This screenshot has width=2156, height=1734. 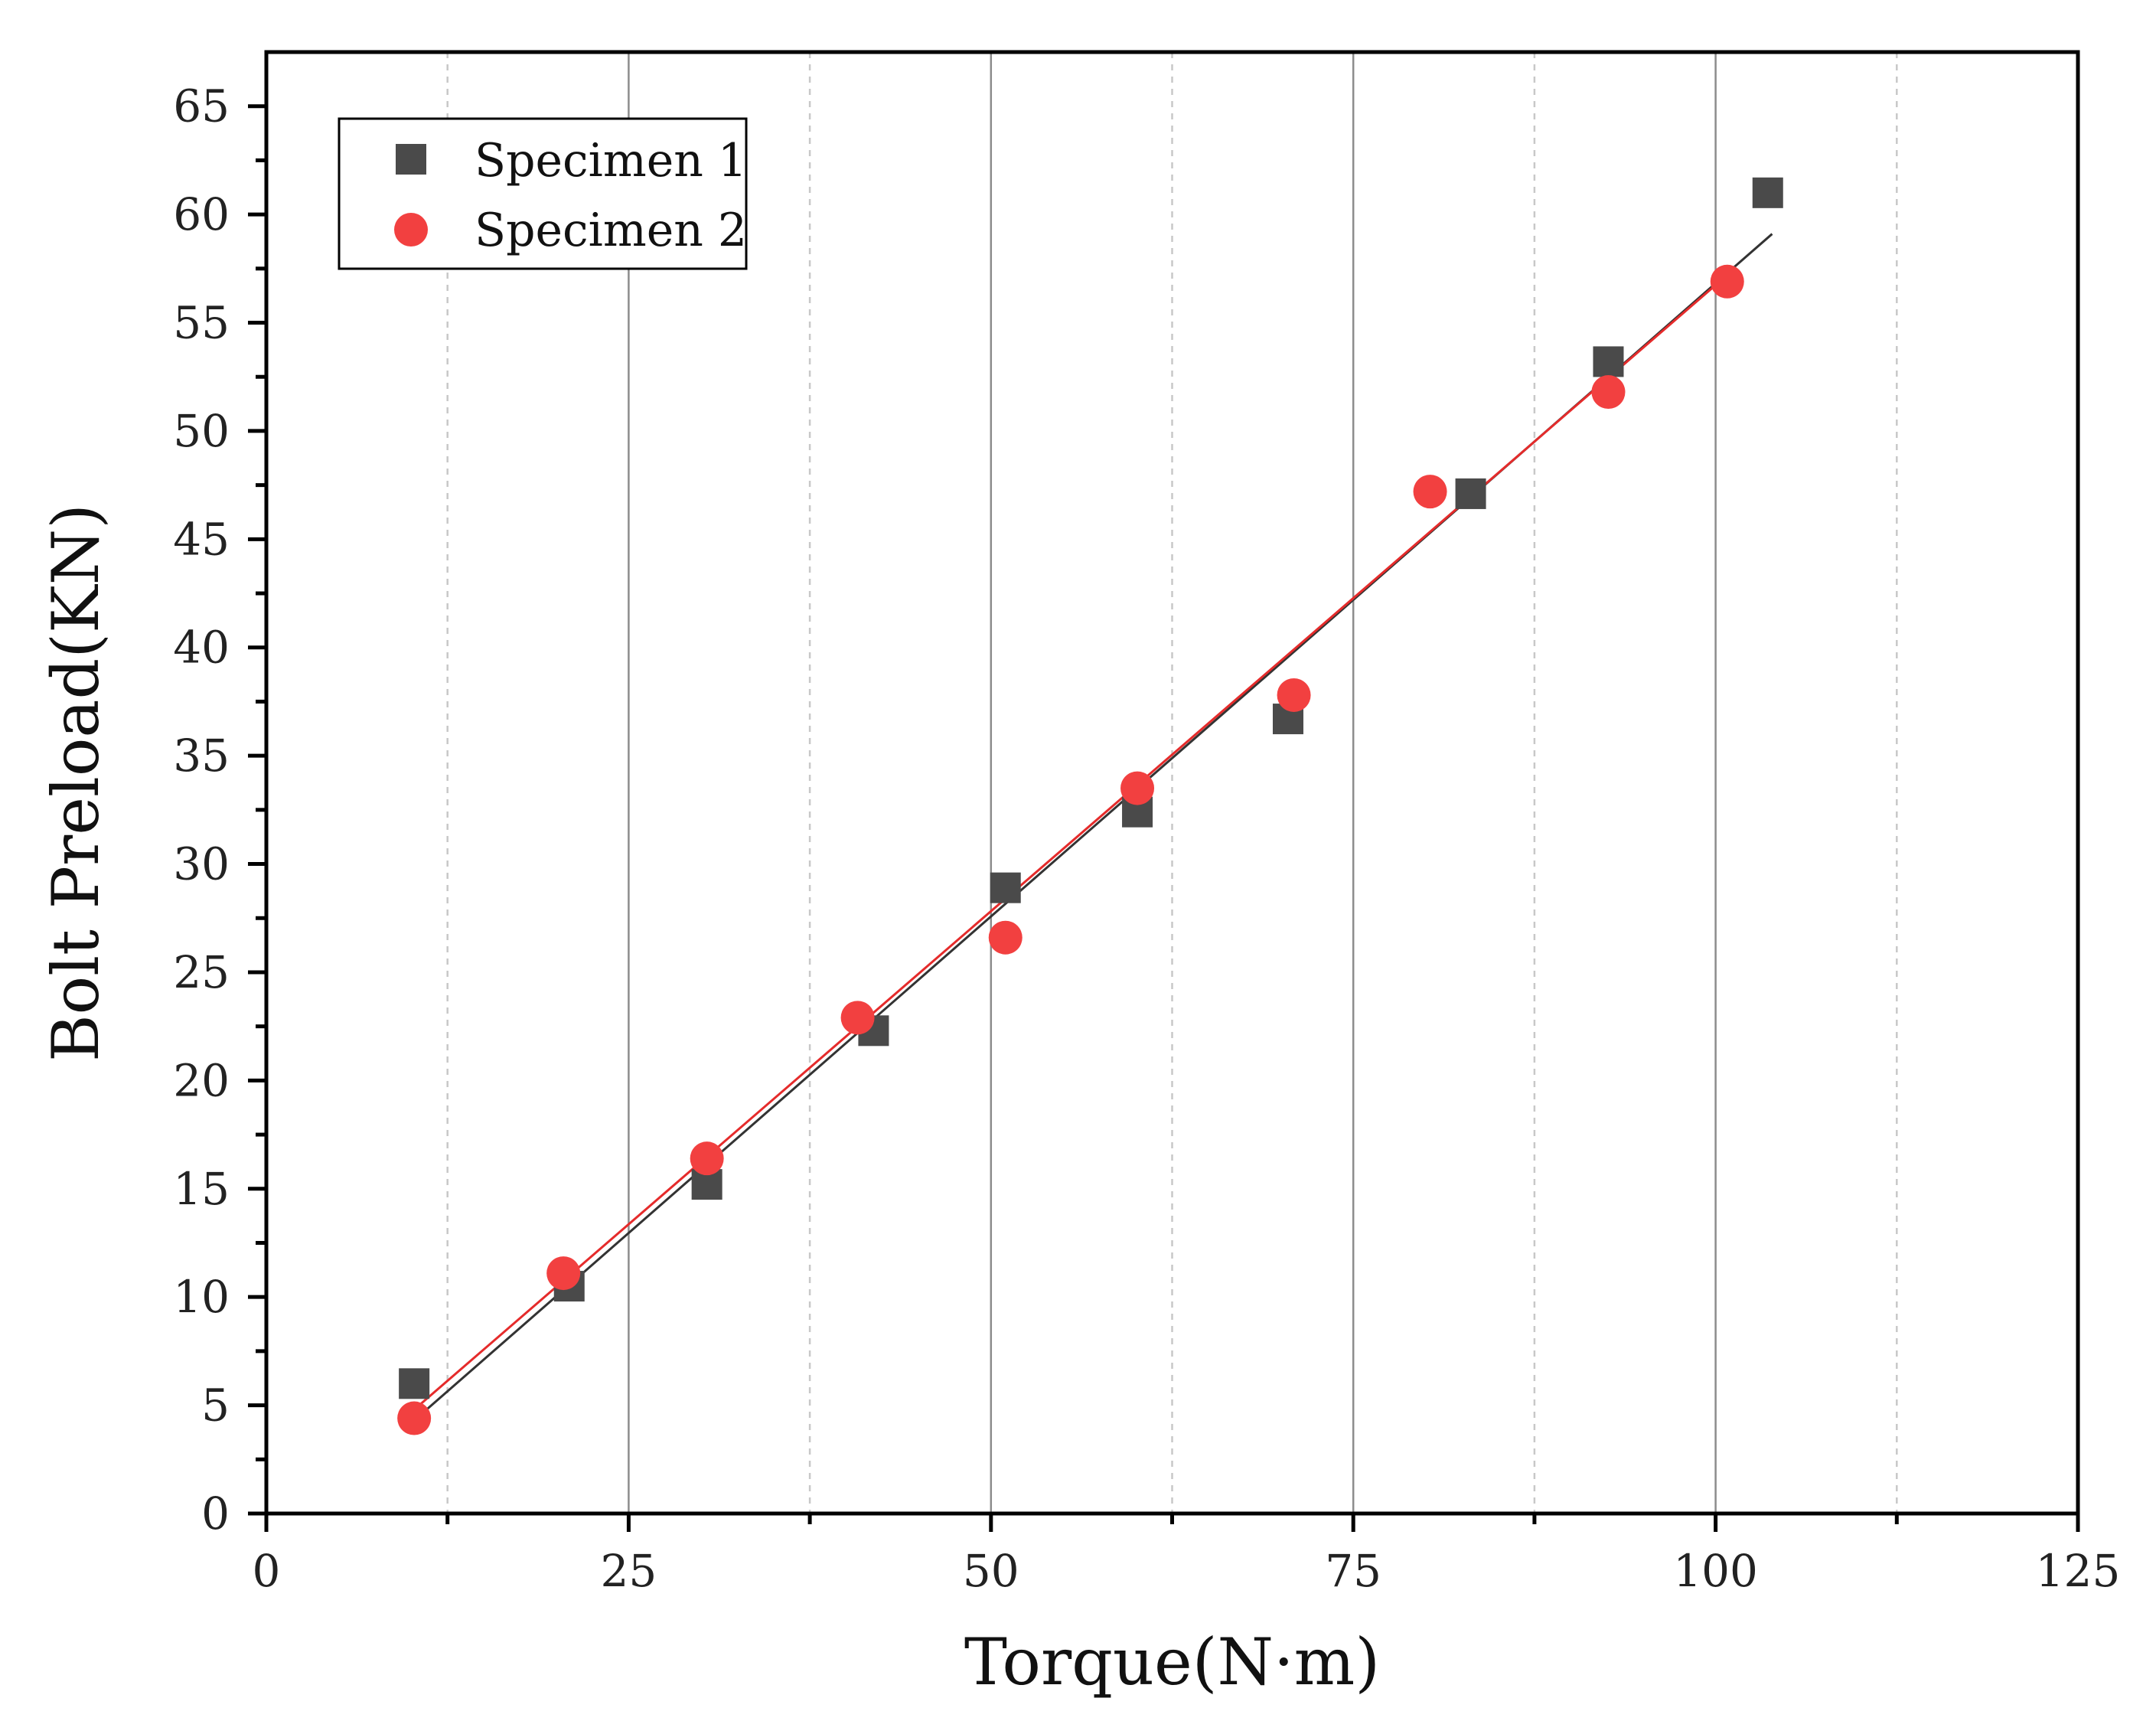 What do you see at coordinates (201, 431) in the screenshot?
I see `y-tick-label-10: 50` at bounding box center [201, 431].